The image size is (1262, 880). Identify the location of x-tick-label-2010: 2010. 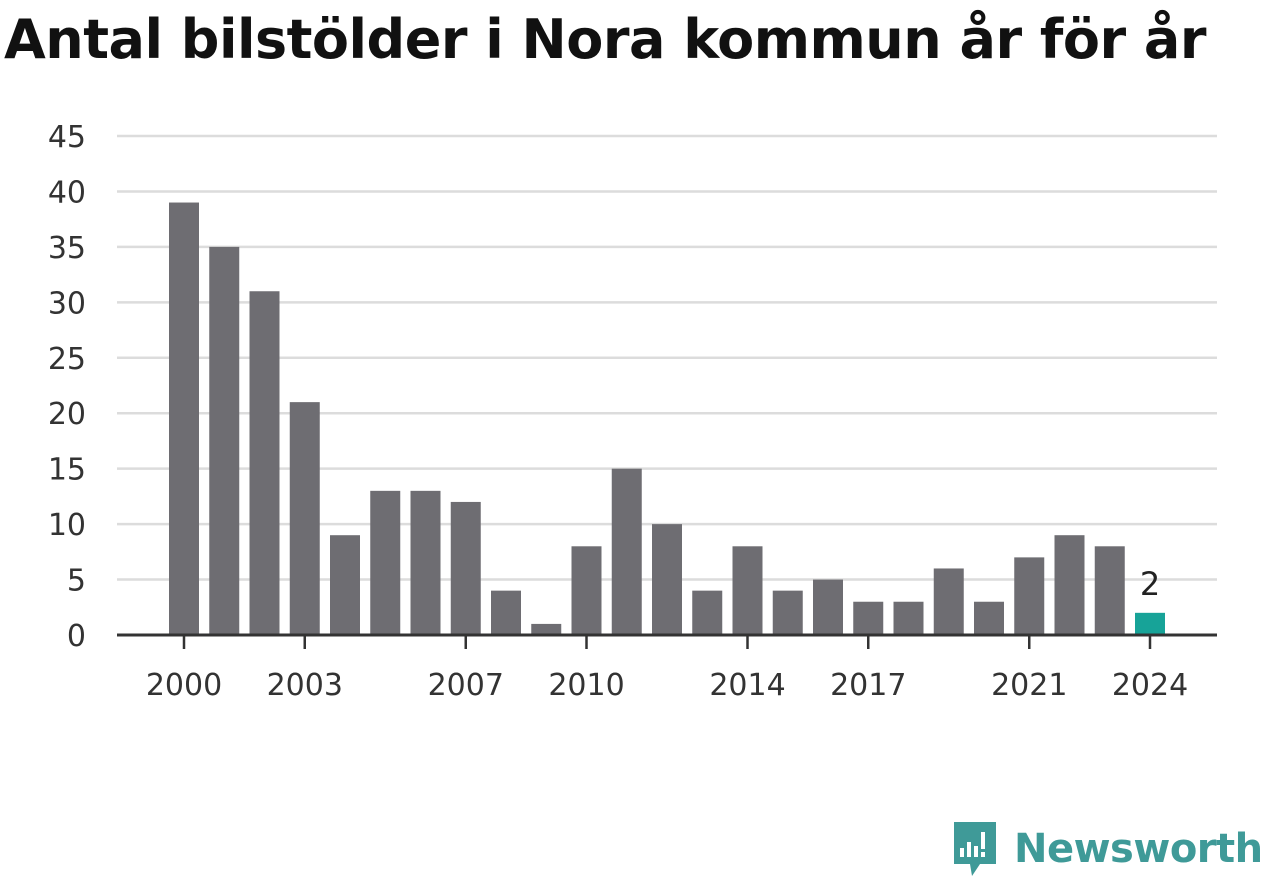
(586, 685).